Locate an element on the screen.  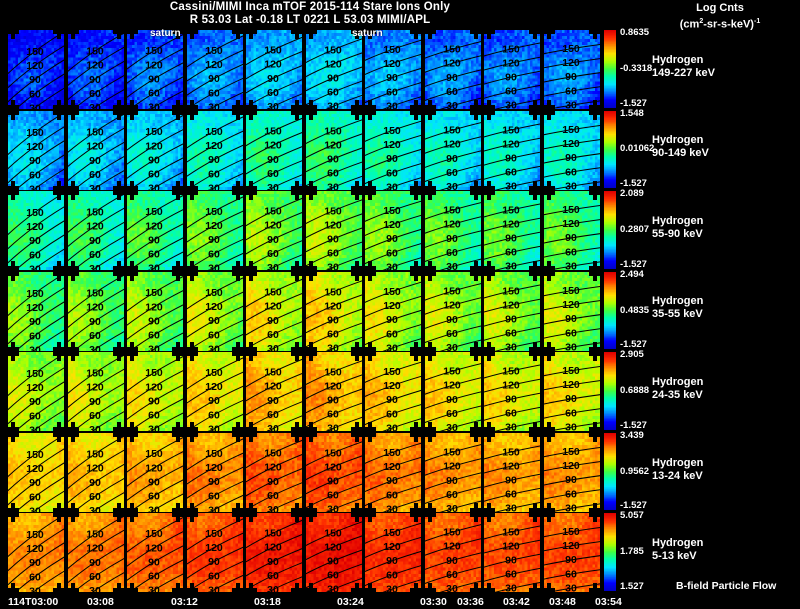
pitch-angle-contours: 30 60 90 120 150 is located at coordinates (95, 473).